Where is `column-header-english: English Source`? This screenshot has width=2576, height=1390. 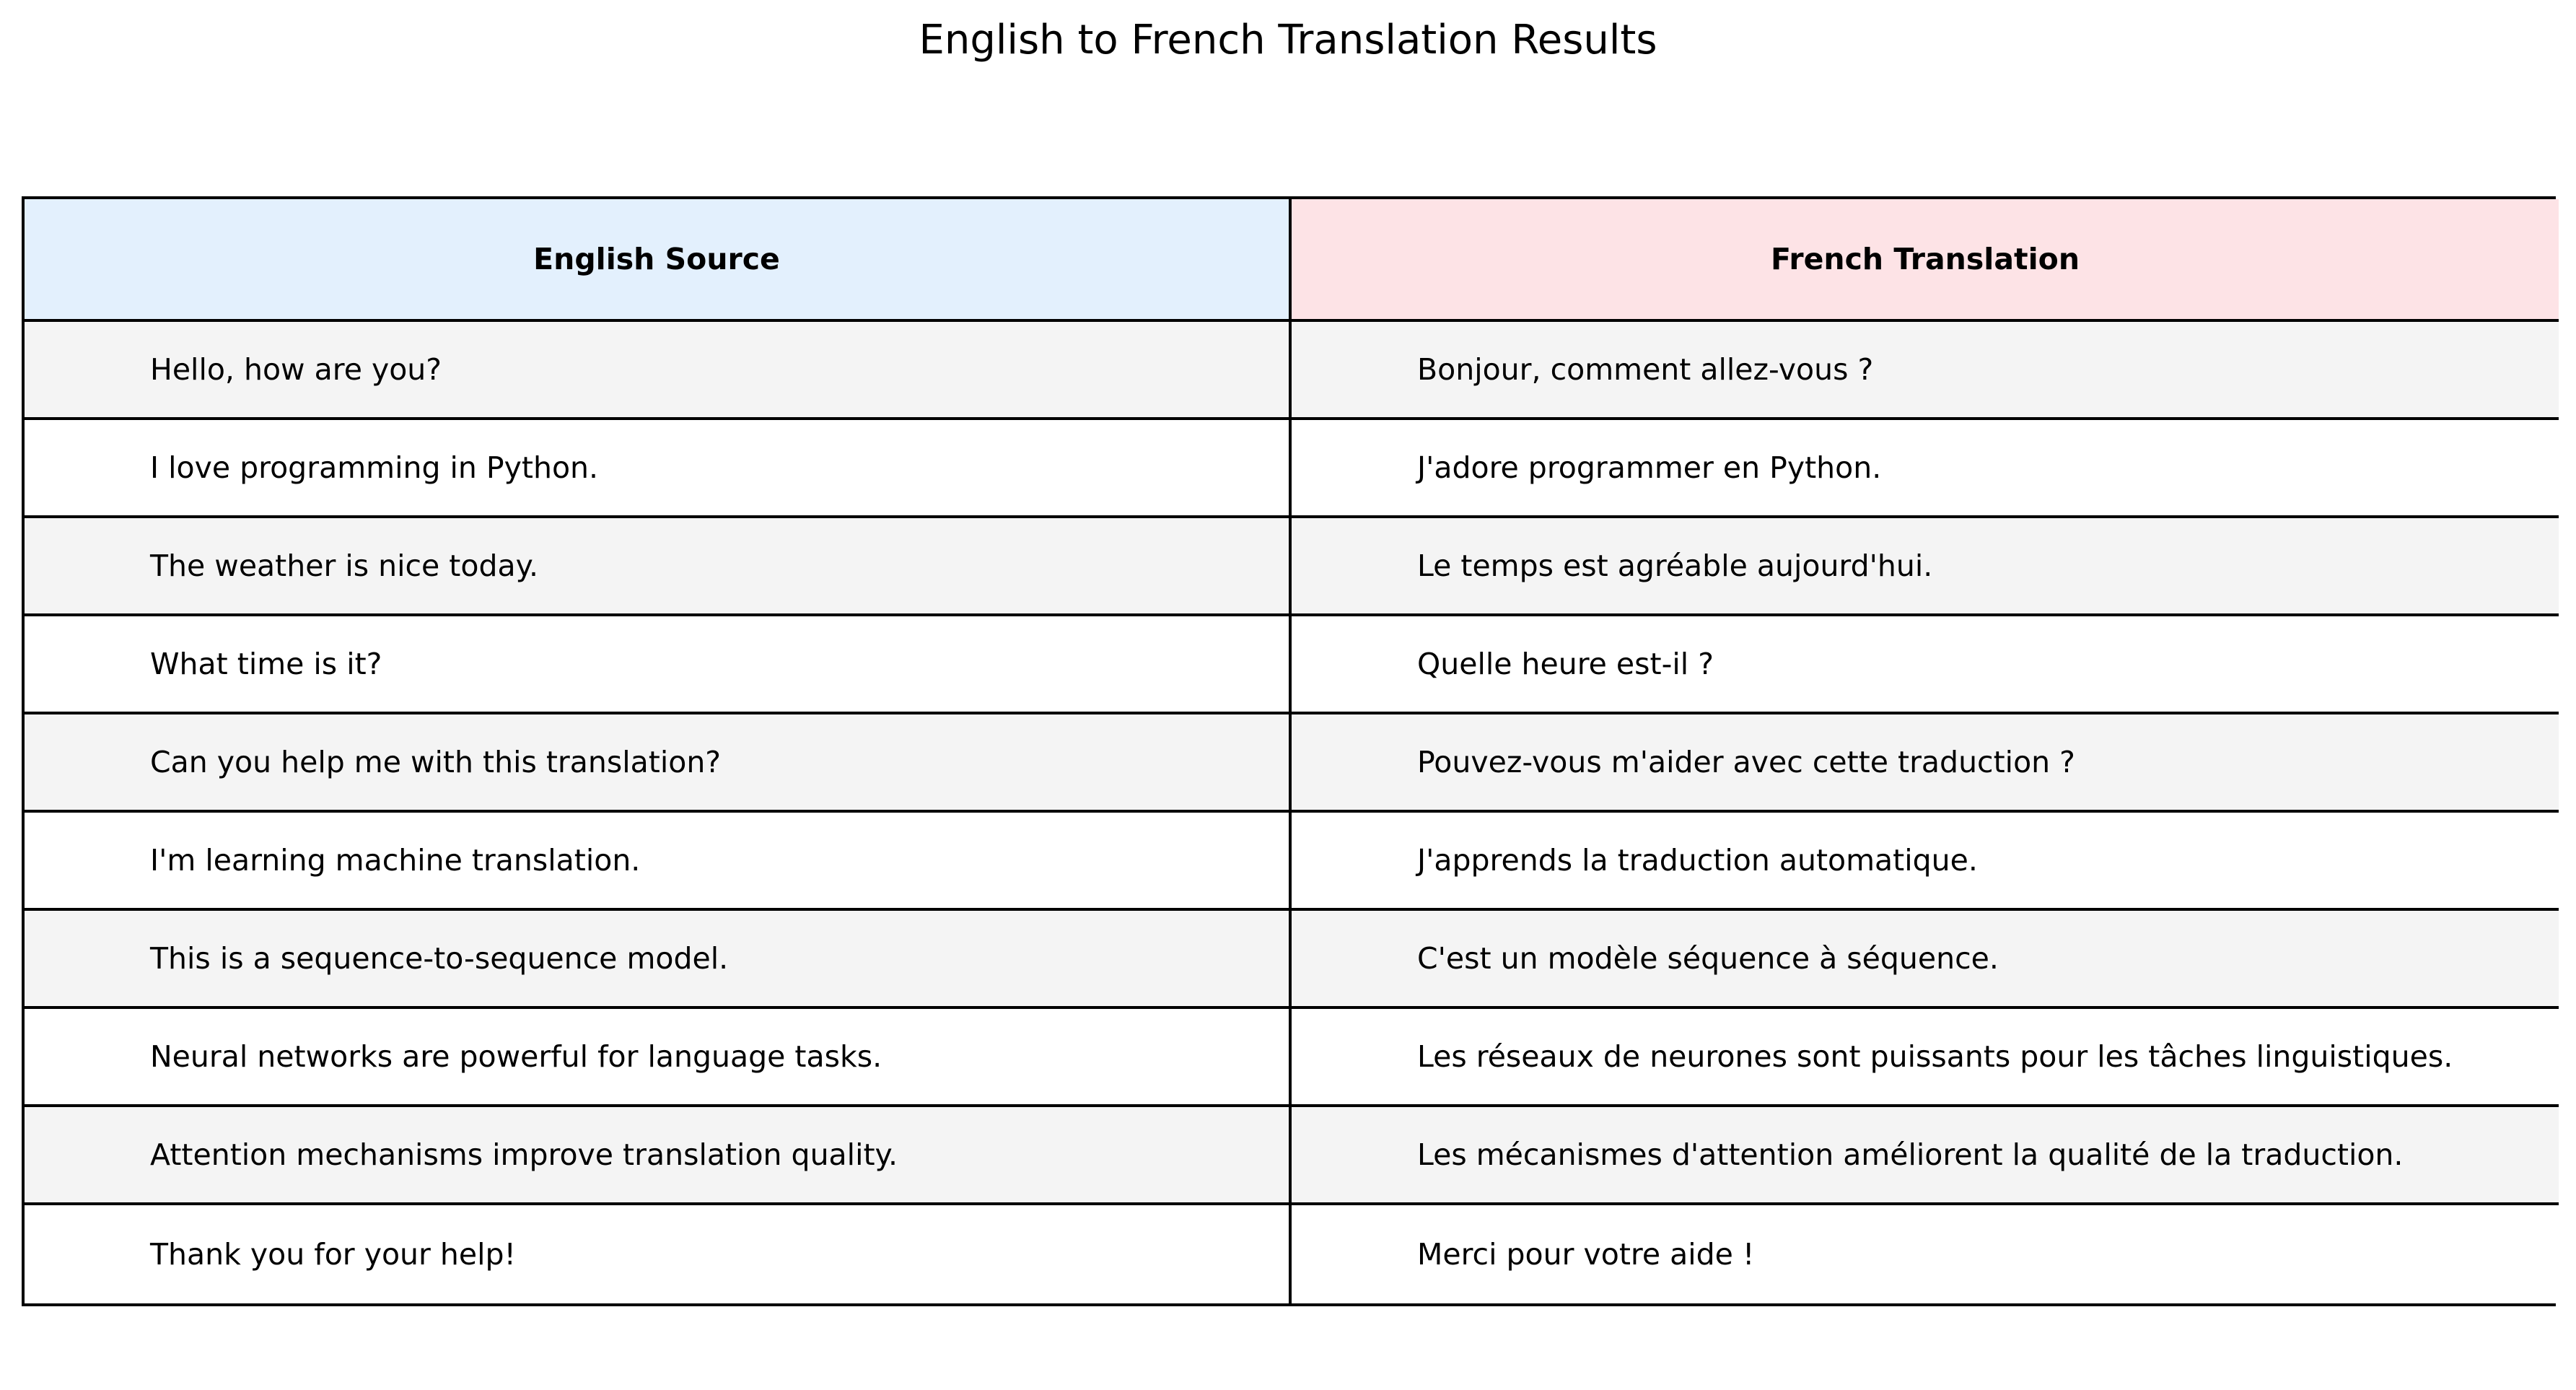
column-header-english: English Source is located at coordinates (658, 260).